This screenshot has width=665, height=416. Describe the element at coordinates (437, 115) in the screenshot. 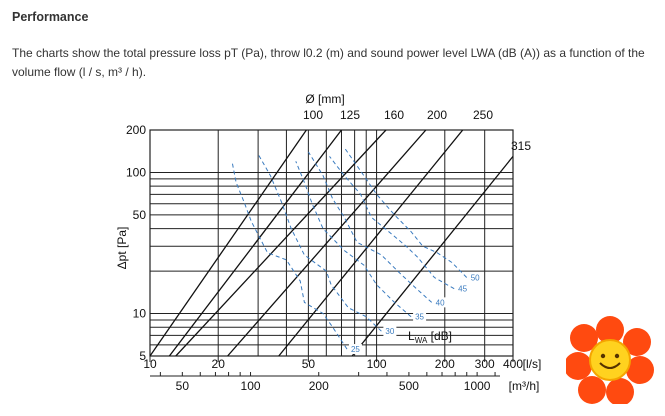

I see `diameter-label-200: 200` at that location.